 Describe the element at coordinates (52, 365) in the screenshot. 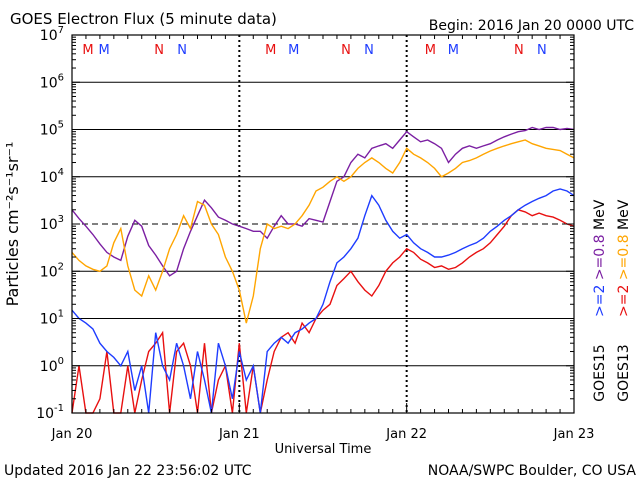

I see `y-tick-label: 10⁰` at that location.